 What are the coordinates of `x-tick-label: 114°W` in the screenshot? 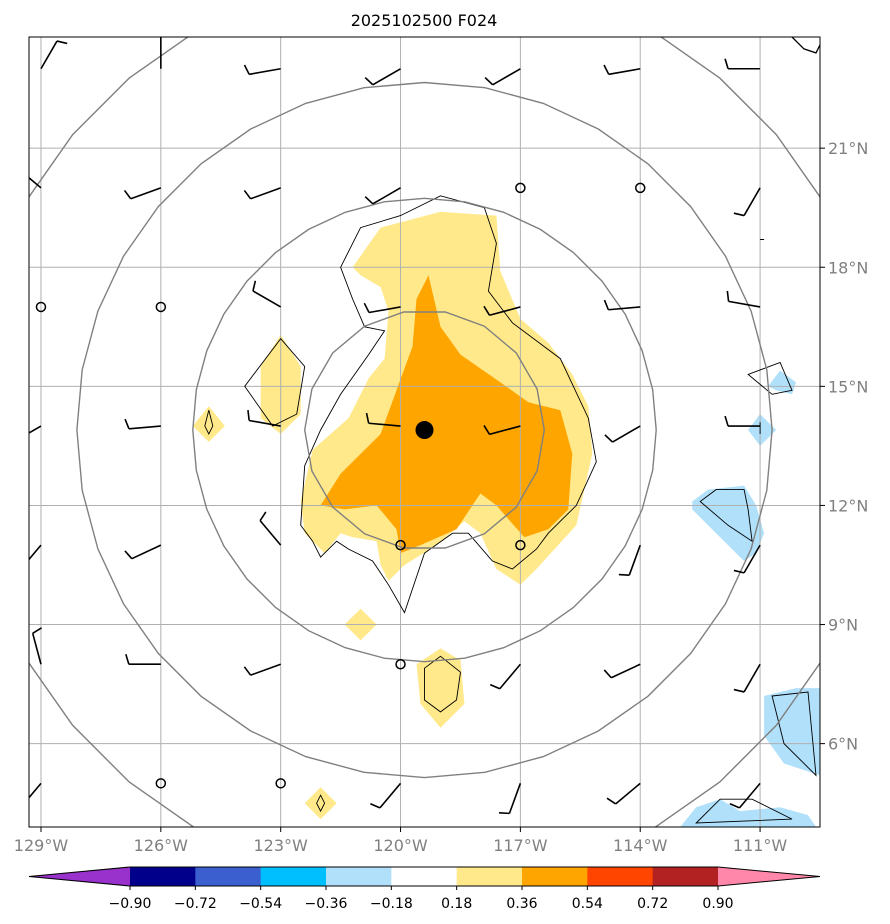 It's located at (640, 845).